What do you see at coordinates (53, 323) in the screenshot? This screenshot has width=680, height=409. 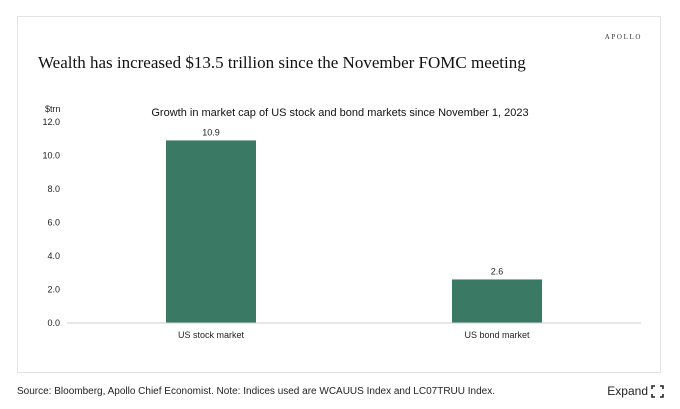 I see `y-tick-label: 0.0` at bounding box center [53, 323].